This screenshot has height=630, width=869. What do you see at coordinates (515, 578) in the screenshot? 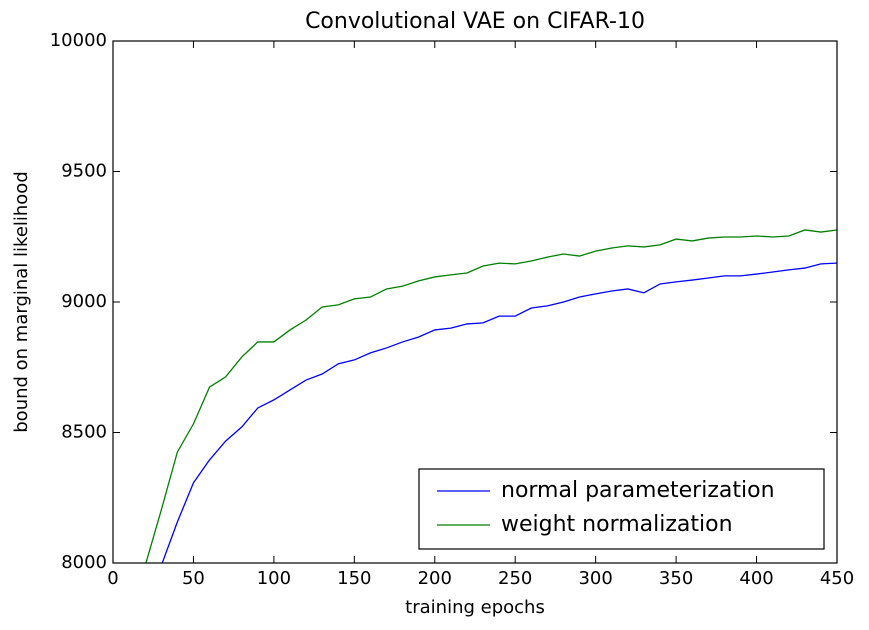
I see `x-tick-label: 250` at bounding box center [515, 578].